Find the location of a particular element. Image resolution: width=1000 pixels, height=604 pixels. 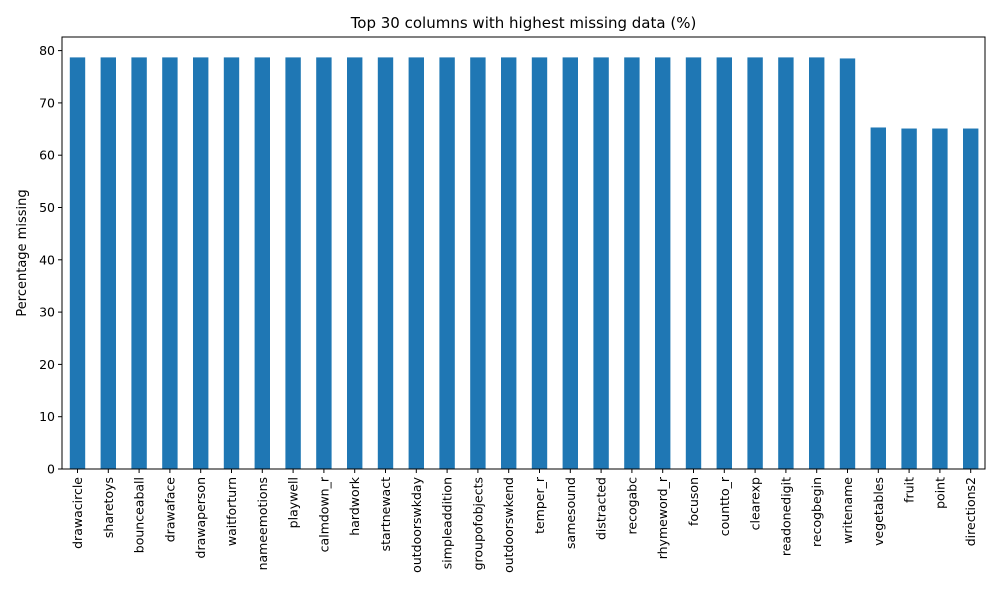

x-tick-label: outdoorswkend is located at coordinates (508, 525).